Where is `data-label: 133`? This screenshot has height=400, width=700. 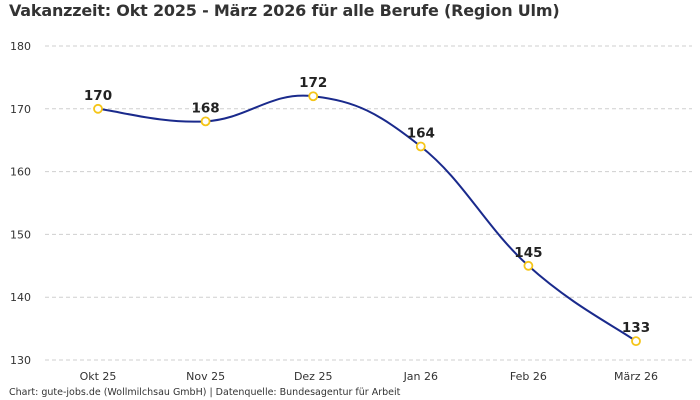 data-label: 133 is located at coordinates (636, 328).